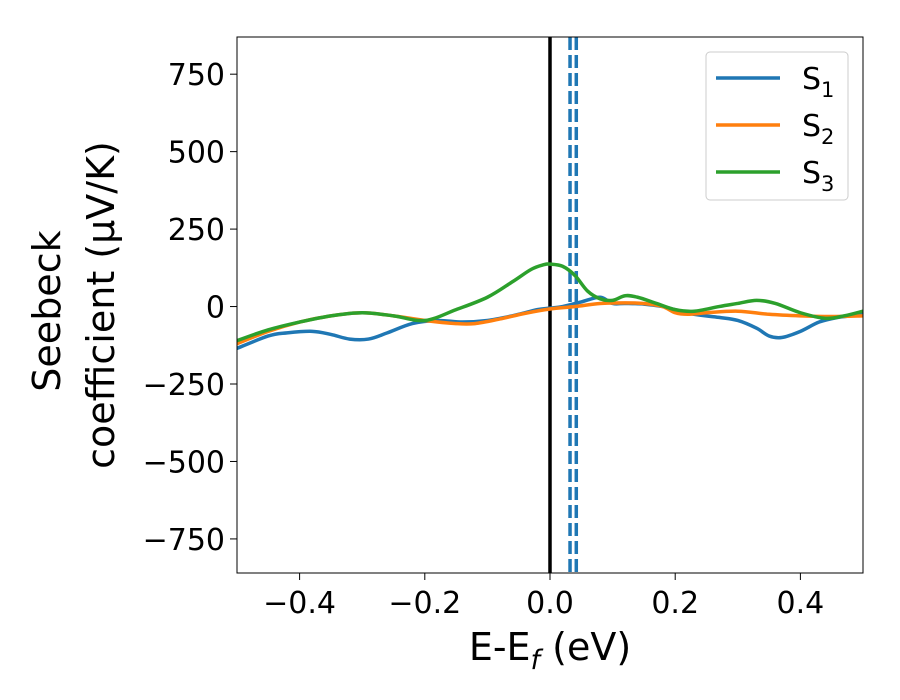  Describe the element at coordinates (299, 603) in the screenshot. I see `x-tick-label: −0.4` at that location.